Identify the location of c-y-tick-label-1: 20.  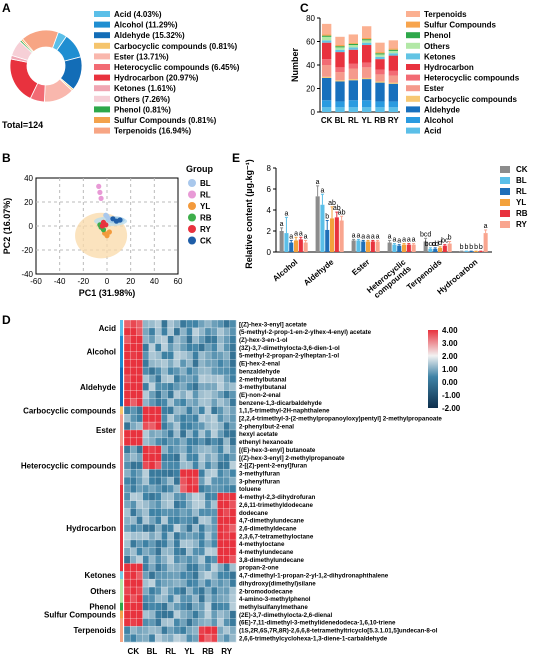
(310, 89).